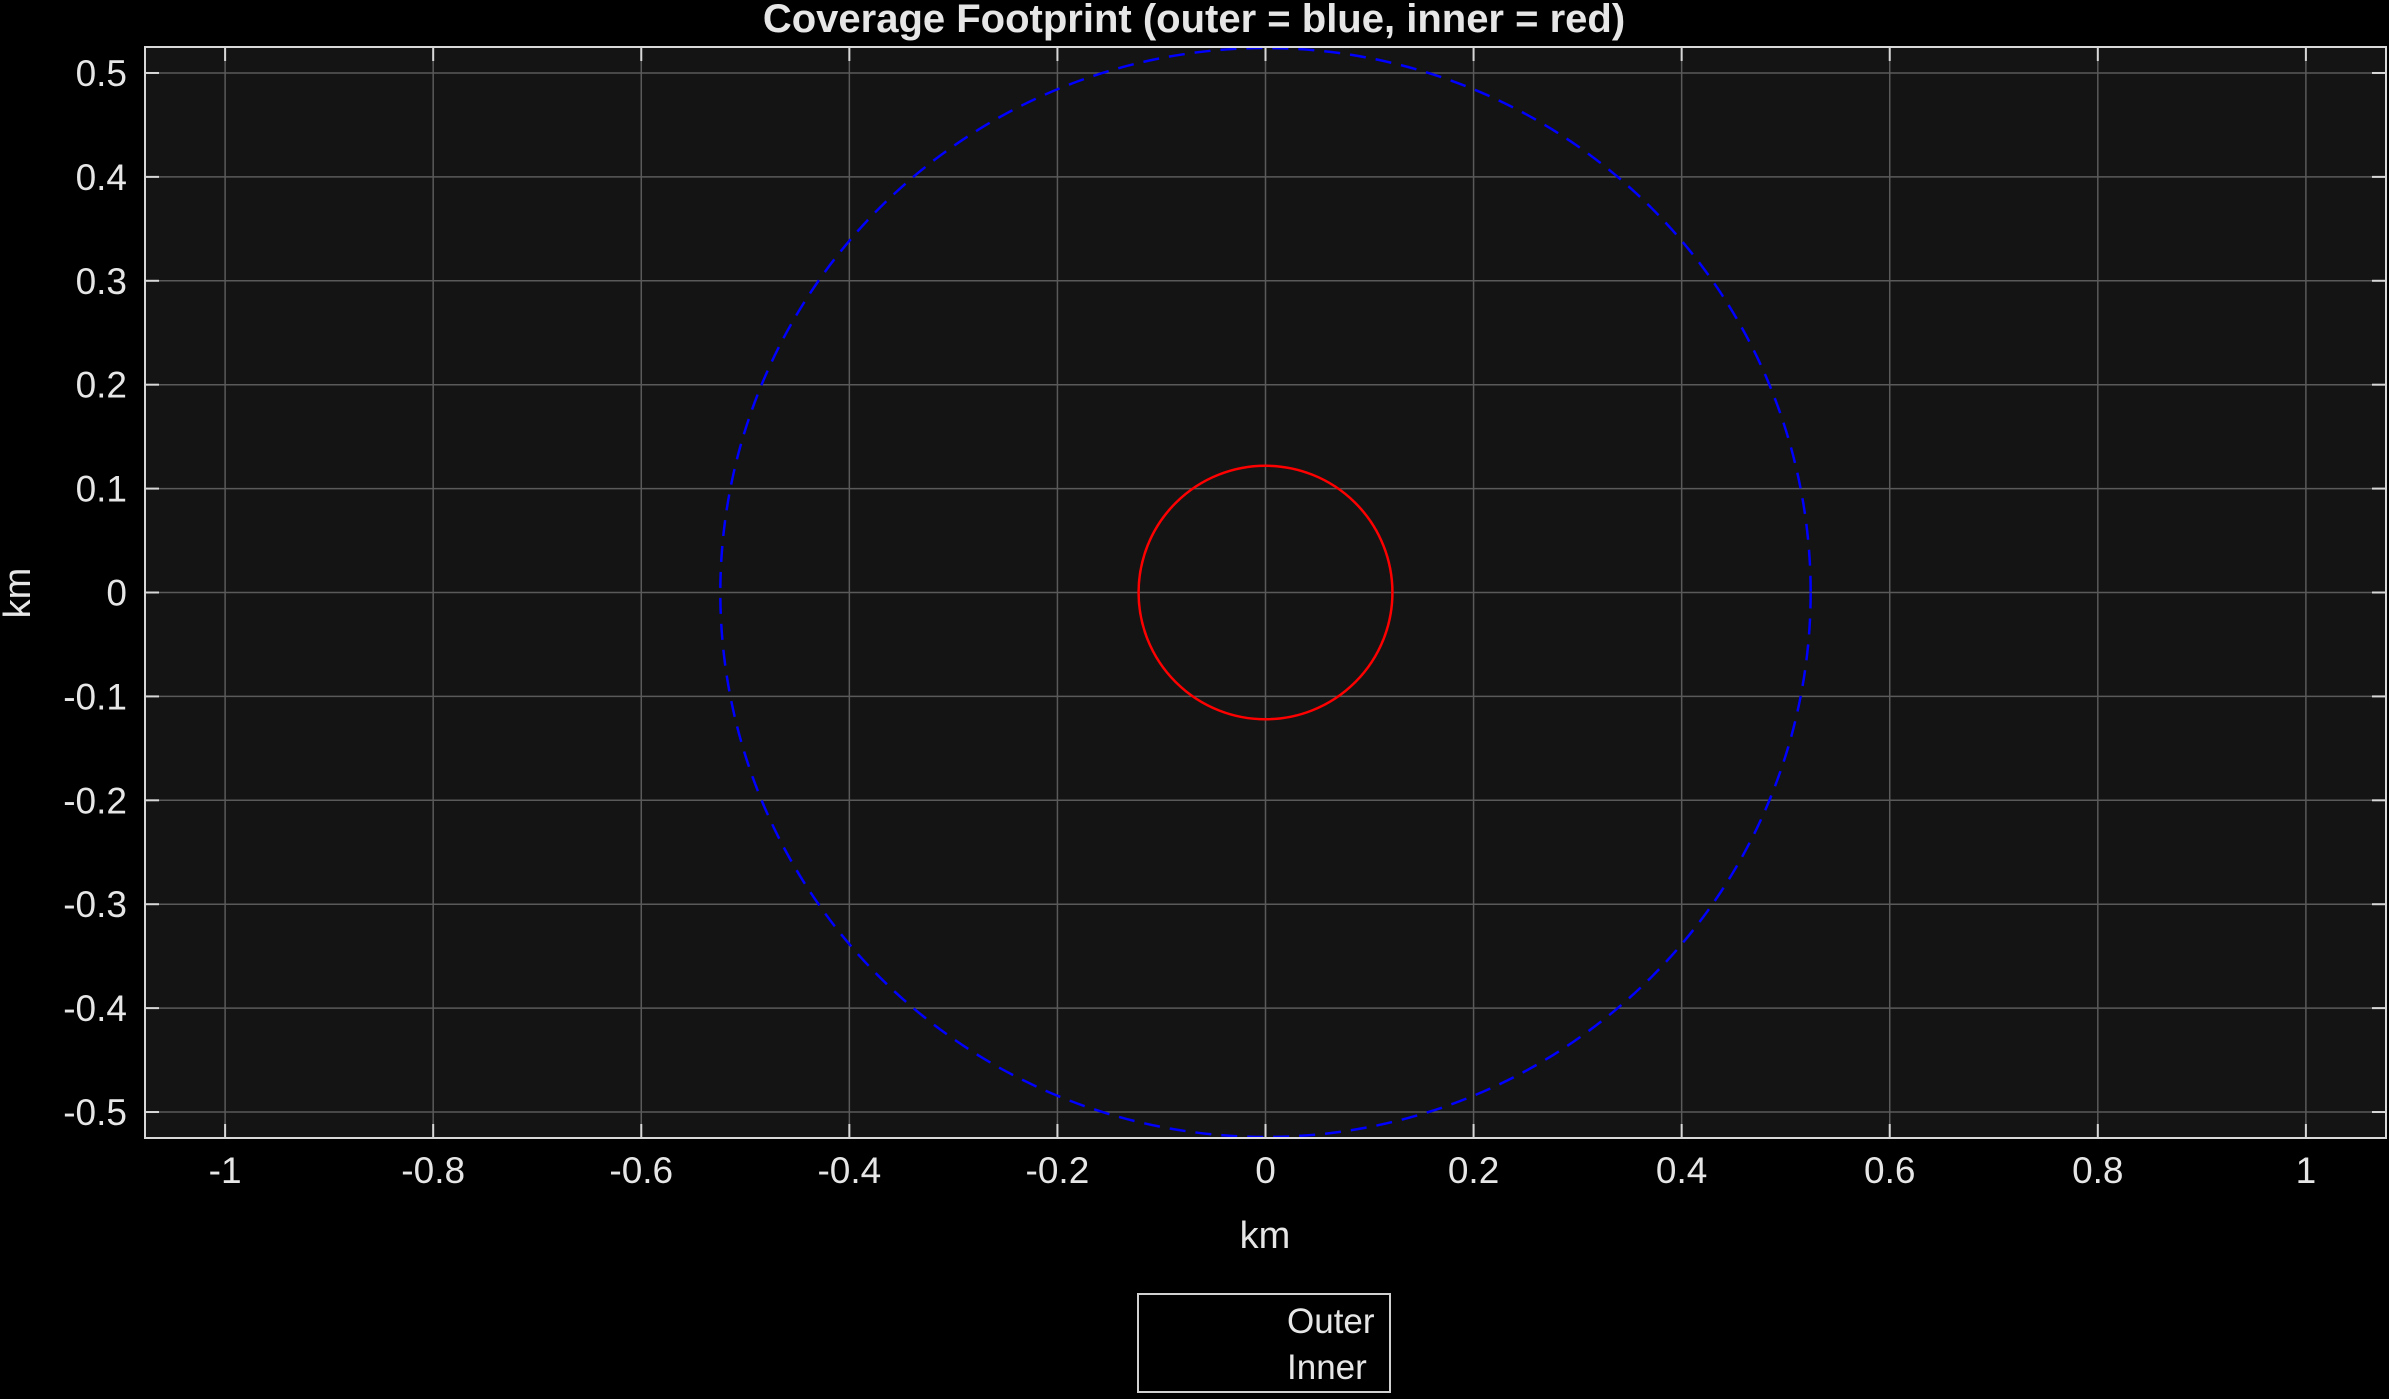  What do you see at coordinates (1264, 1322) in the screenshot?
I see `legend-item-outer: Outer` at bounding box center [1264, 1322].